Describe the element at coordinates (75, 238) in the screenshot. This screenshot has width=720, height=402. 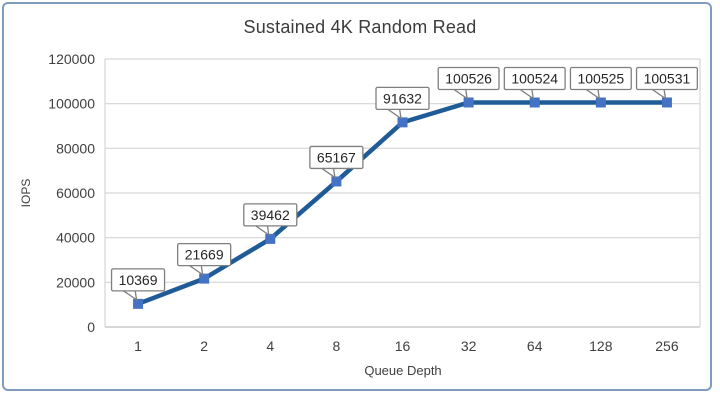
I see `y-tick-label: 40000` at that location.